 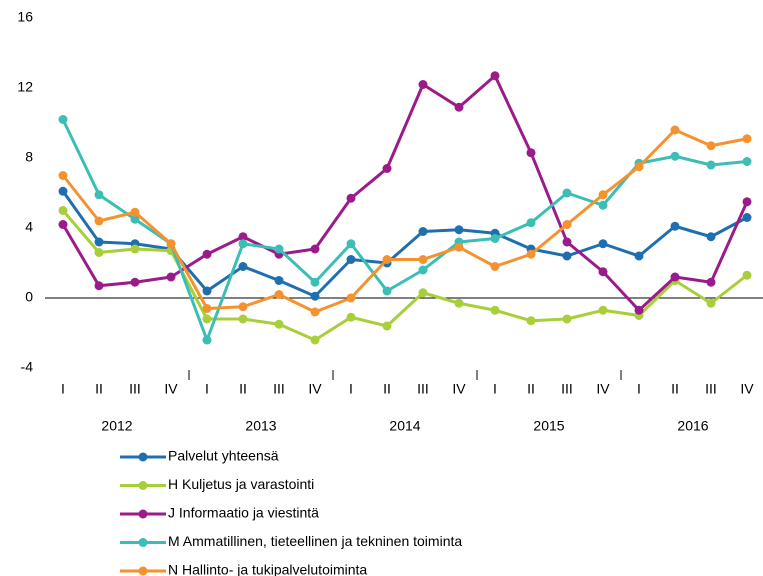 I want to click on year-label: 2016, so click(x=692, y=426).